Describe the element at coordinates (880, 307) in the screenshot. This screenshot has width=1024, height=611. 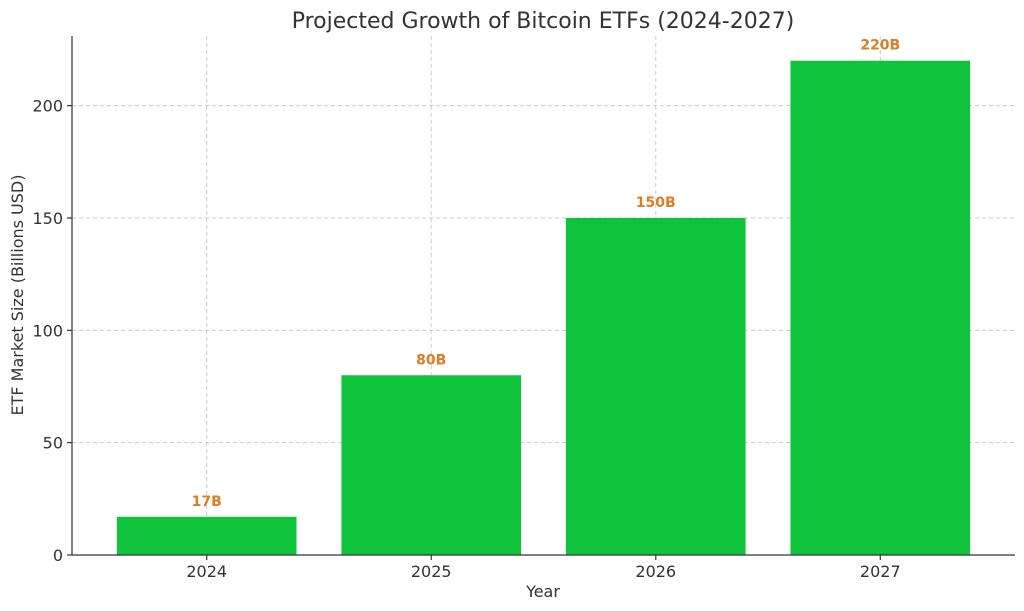
I see `bar-2027` at that location.